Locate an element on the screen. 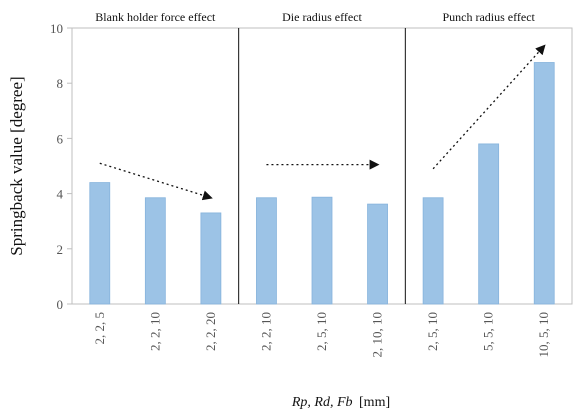 This screenshot has width=577, height=415. x-tick-label: 10, 5, 10 is located at coordinates (543, 335).